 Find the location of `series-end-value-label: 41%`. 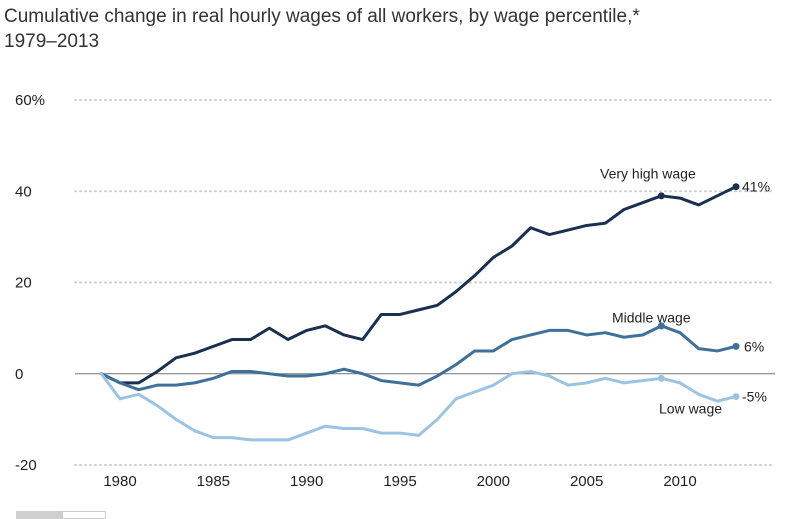

series-end-value-label: 41% is located at coordinates (756, 187).